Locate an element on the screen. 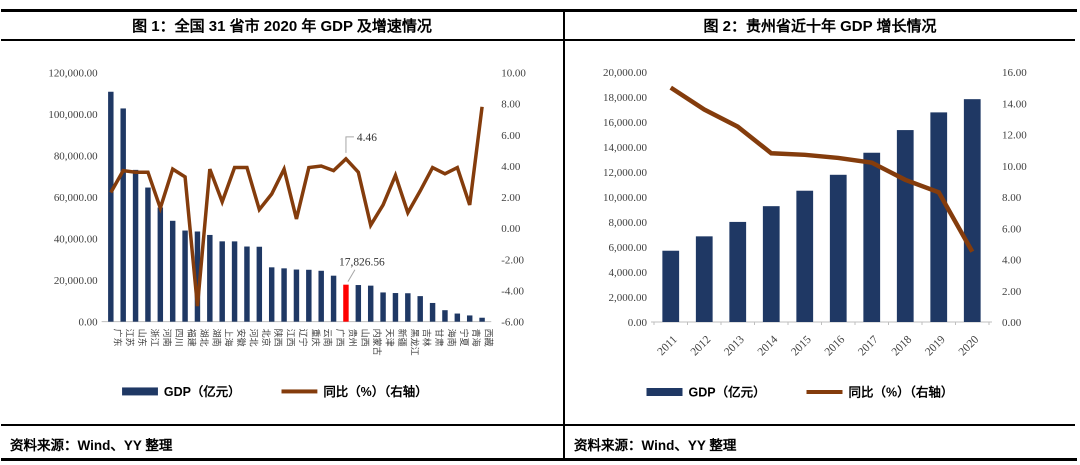 This screenshot has height=465, width=1080. figure-1-title: 图 1：全国 31 省市 2020 年 GDP 及增速情况 is located at coordinates (282, 26).